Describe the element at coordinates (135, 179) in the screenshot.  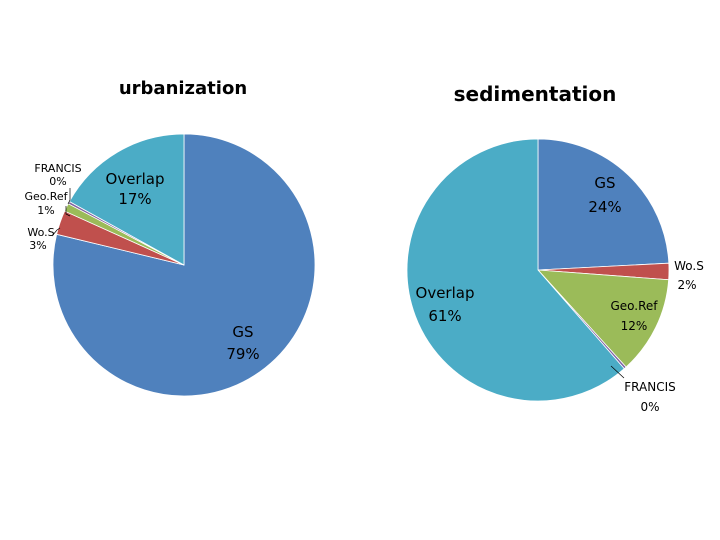
I see `urbanization-overlap-label: Overlap` at that location.